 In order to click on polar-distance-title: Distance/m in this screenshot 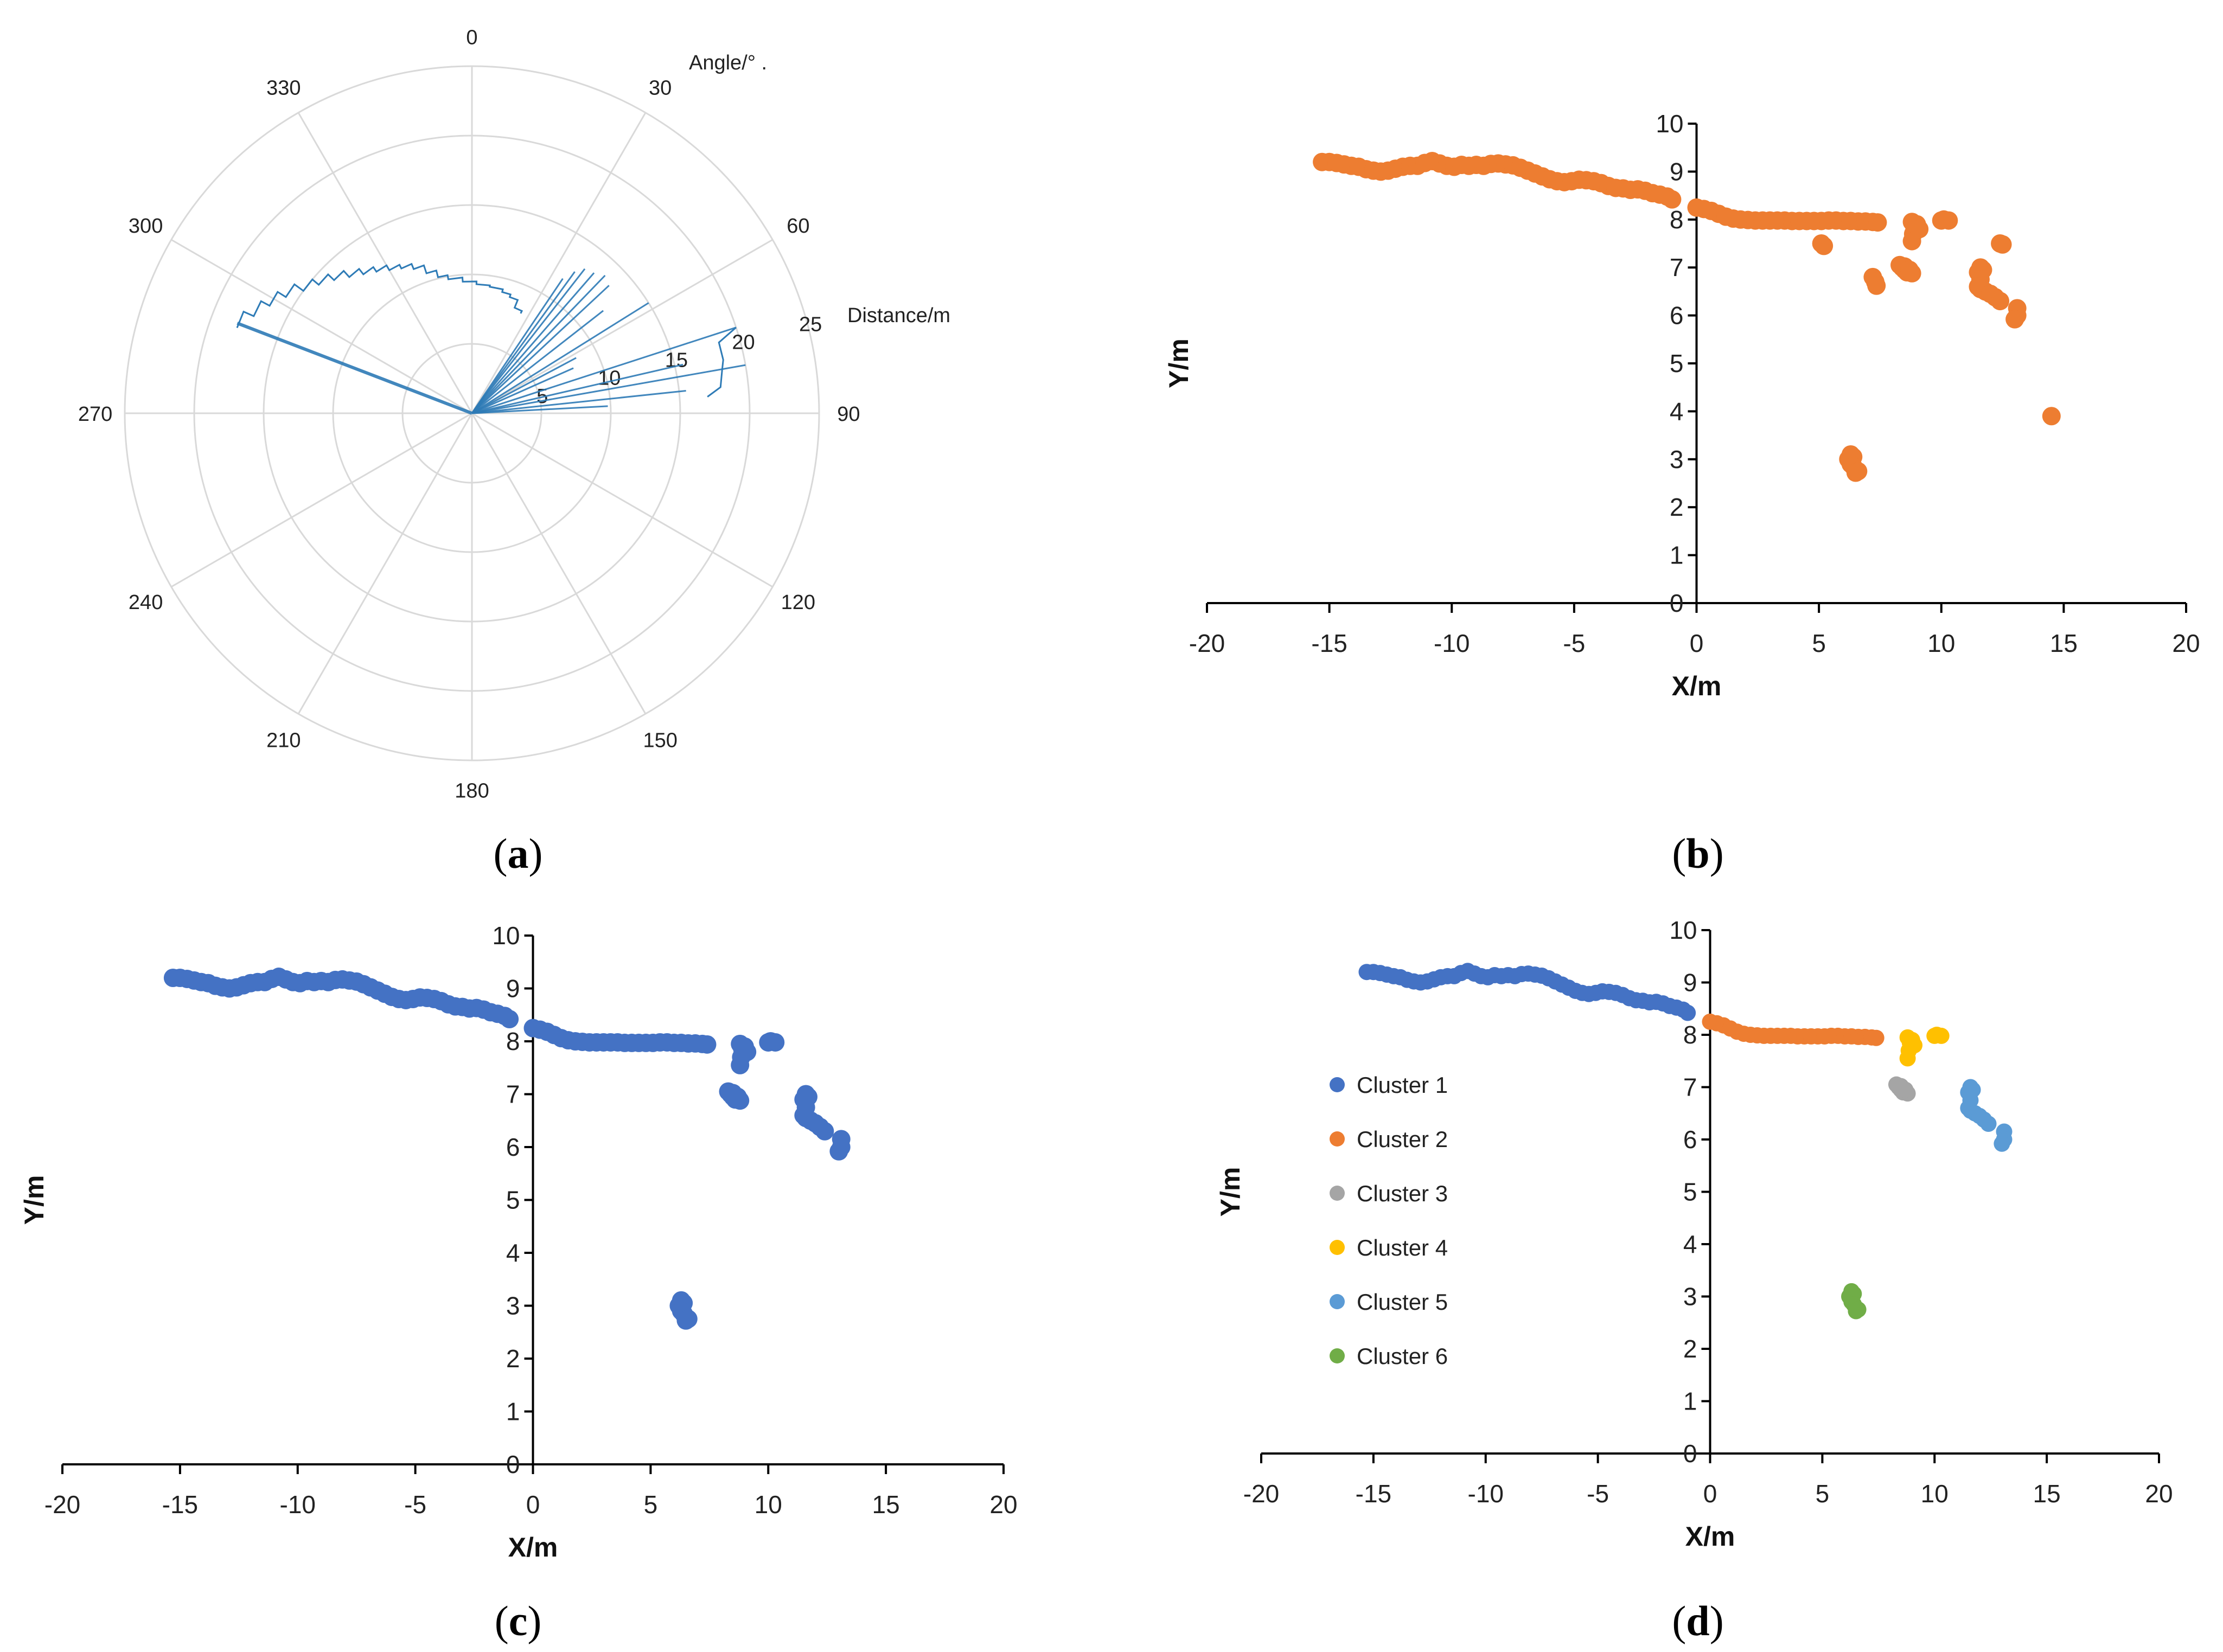, I will do `click(898, 315)`.